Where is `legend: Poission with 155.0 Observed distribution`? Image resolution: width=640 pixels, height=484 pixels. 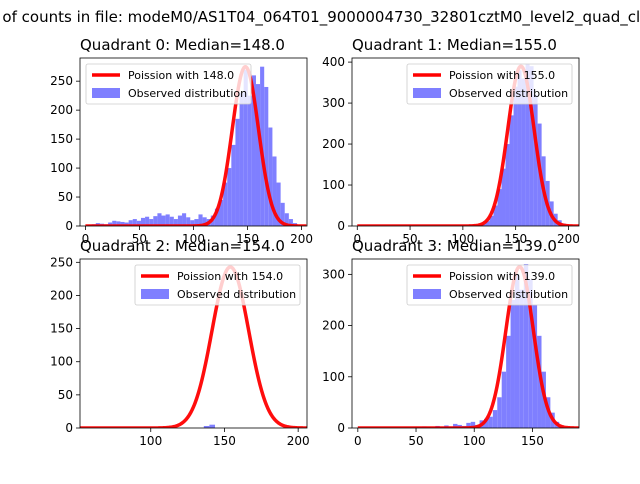
legend: Poission with 155.0 Observed distribution is located at coordinates (489, 84).